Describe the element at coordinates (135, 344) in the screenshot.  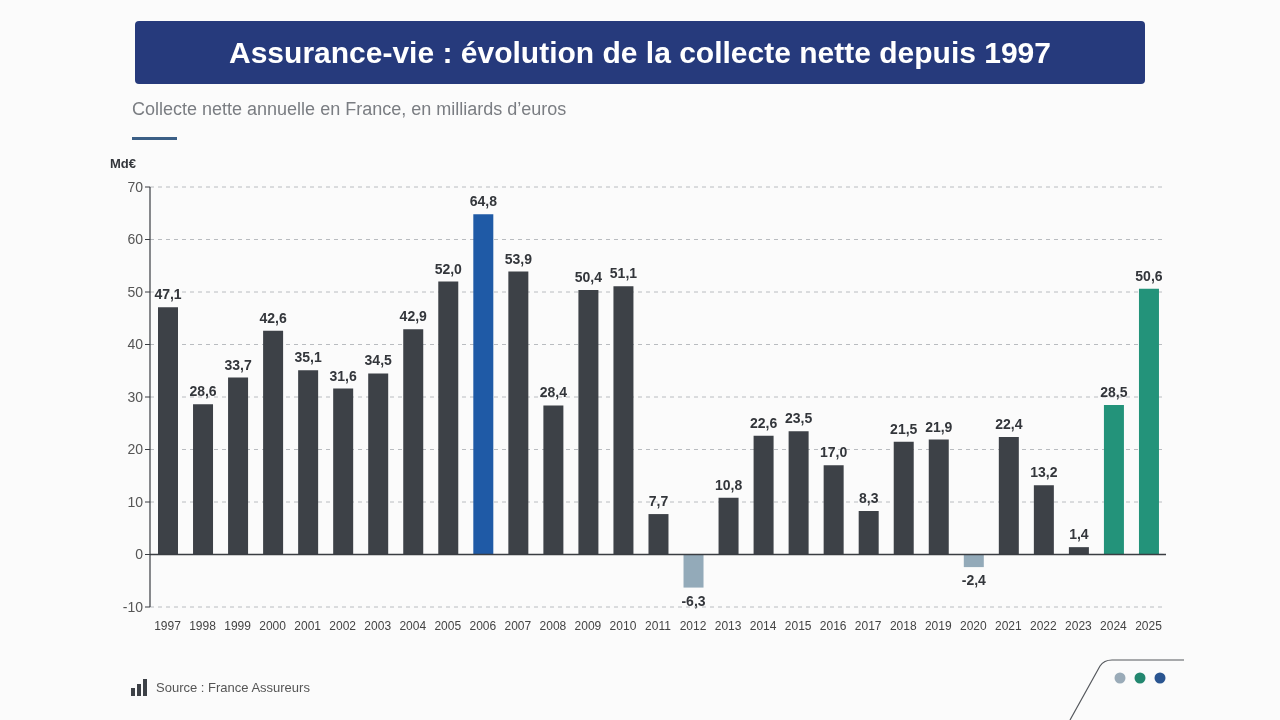
I see `y-tick-label: 40` at that location.